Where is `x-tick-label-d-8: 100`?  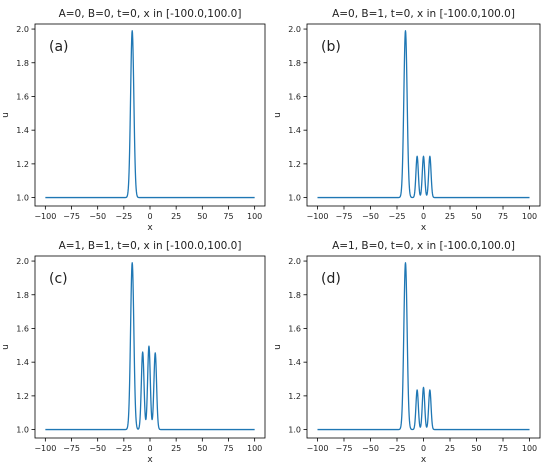 x-tick-label-d-8: 100 is located at coordinates (529, 448).